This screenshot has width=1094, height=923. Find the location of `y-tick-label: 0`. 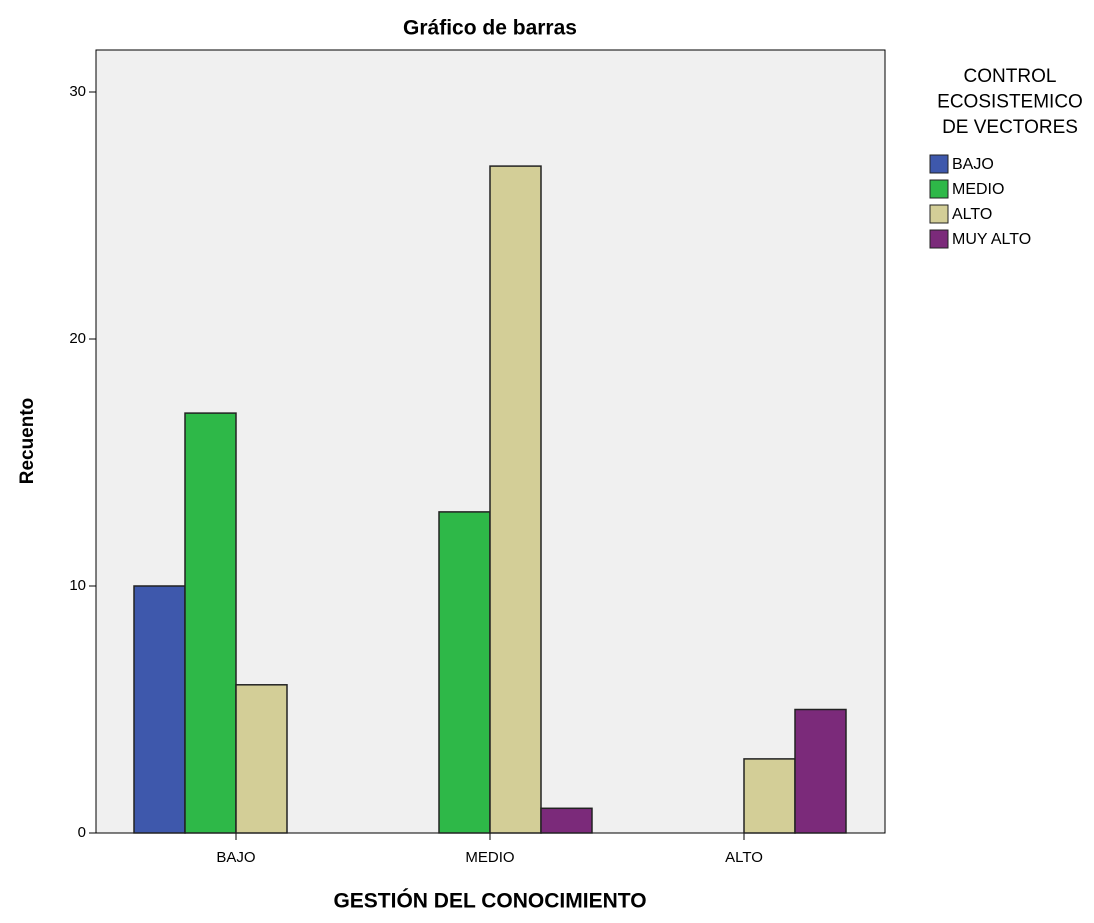

y-tick-label: 0 is located at coordinates (82, 832).